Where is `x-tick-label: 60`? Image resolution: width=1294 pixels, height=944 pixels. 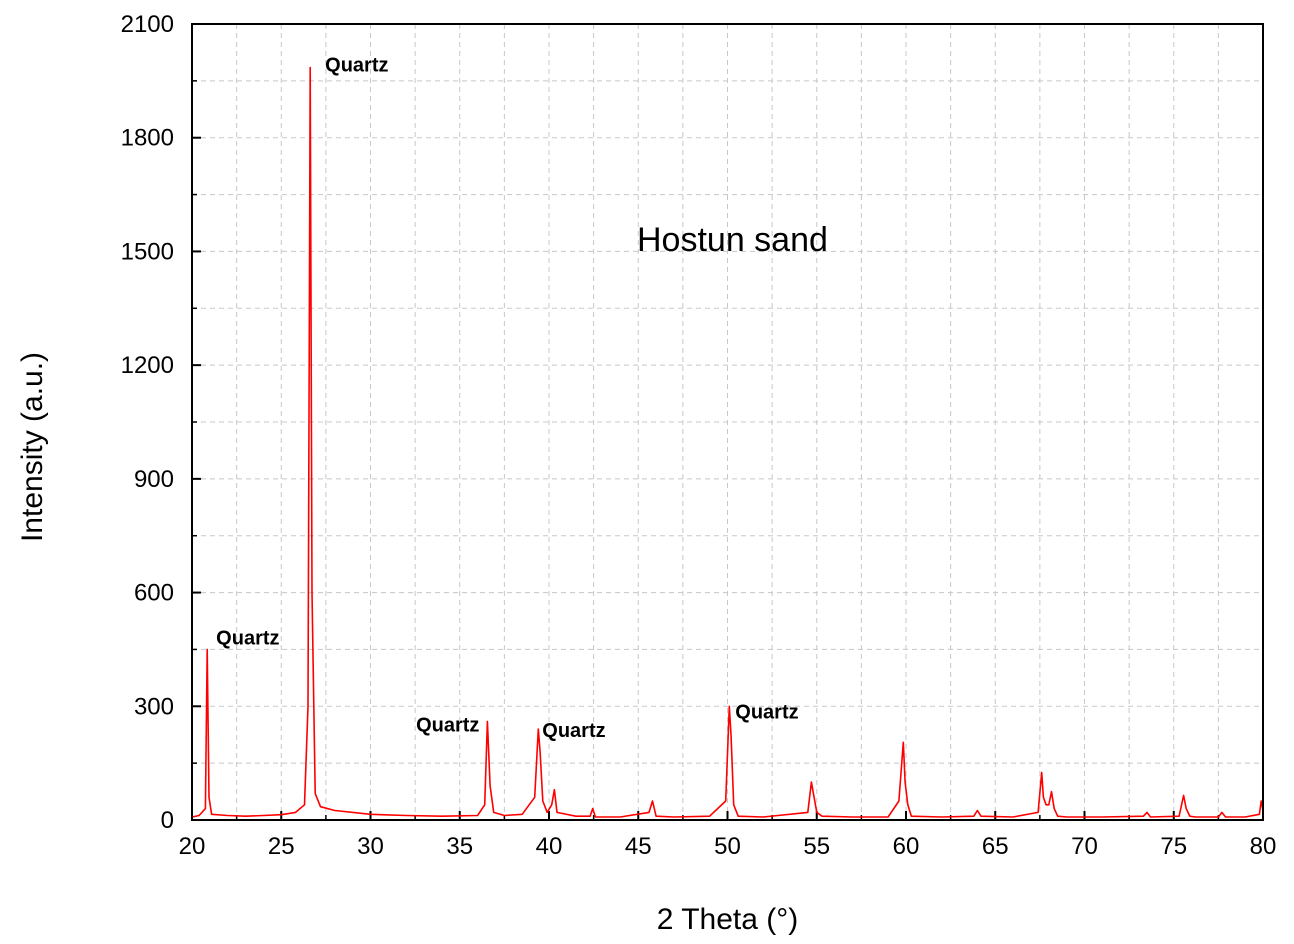
x-tick-label: 60 is located at coordinates (906, 846).